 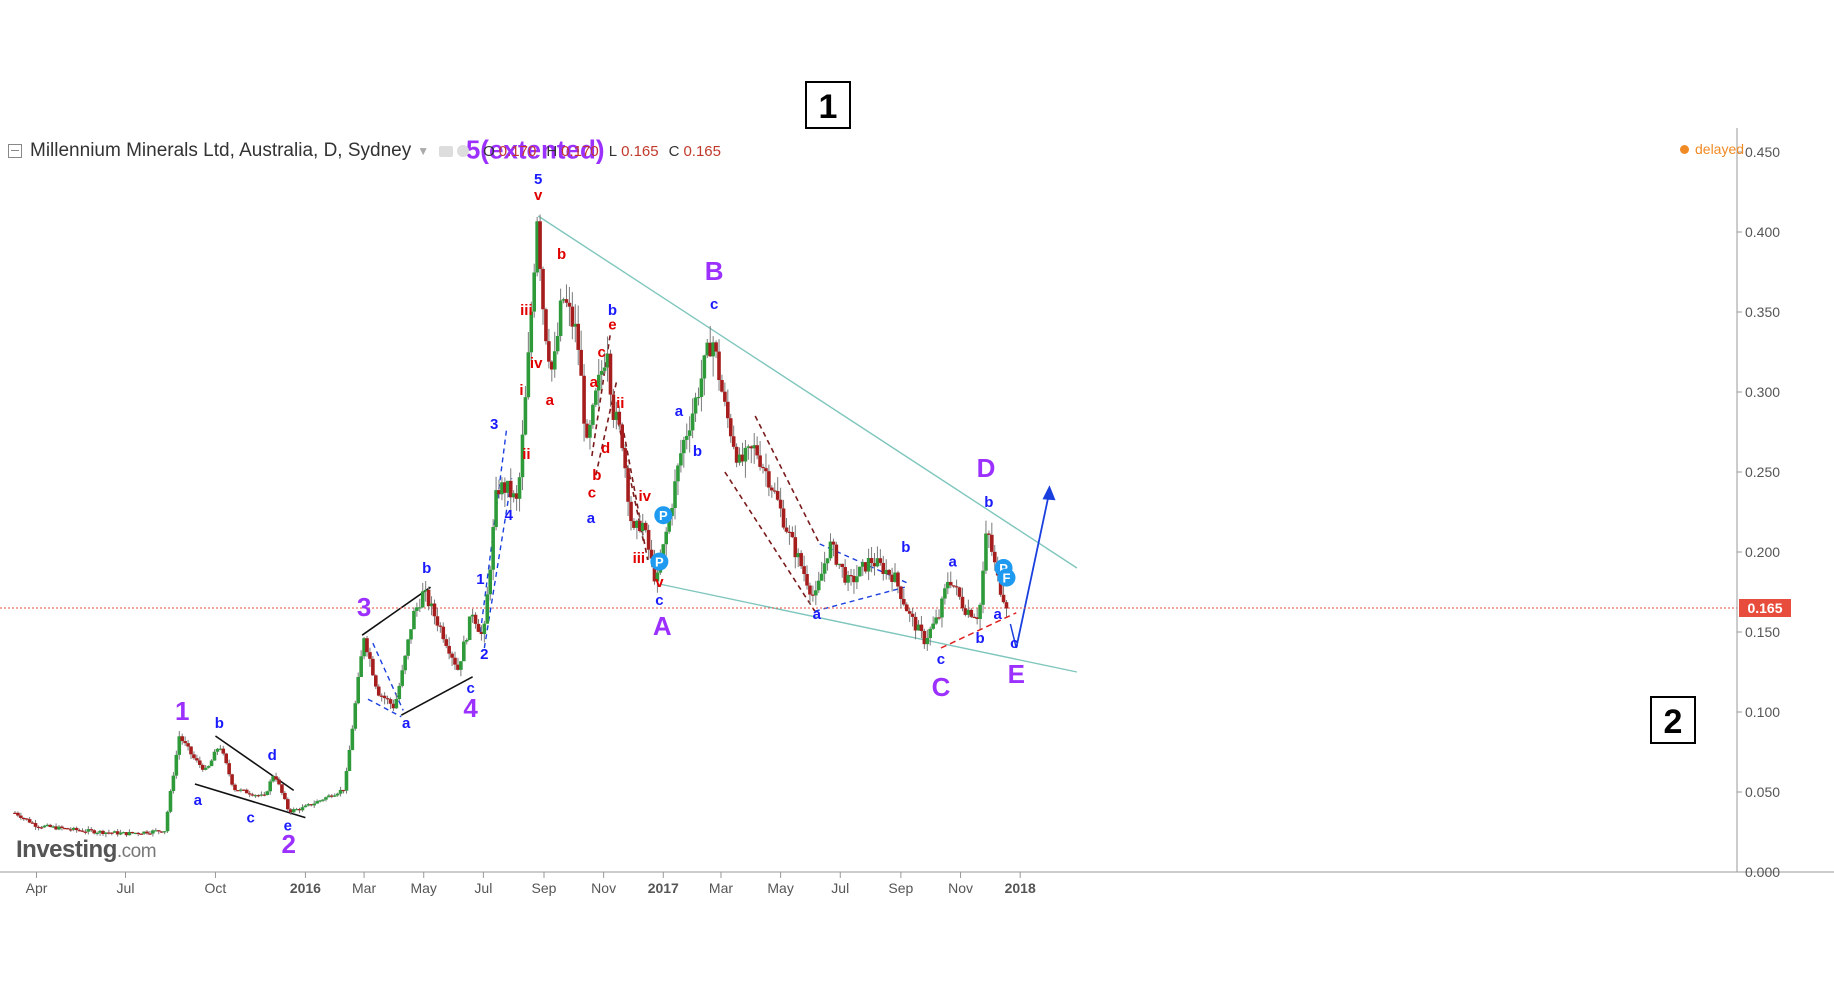 I want to click on low-label: L, so click(x=613, y=151).